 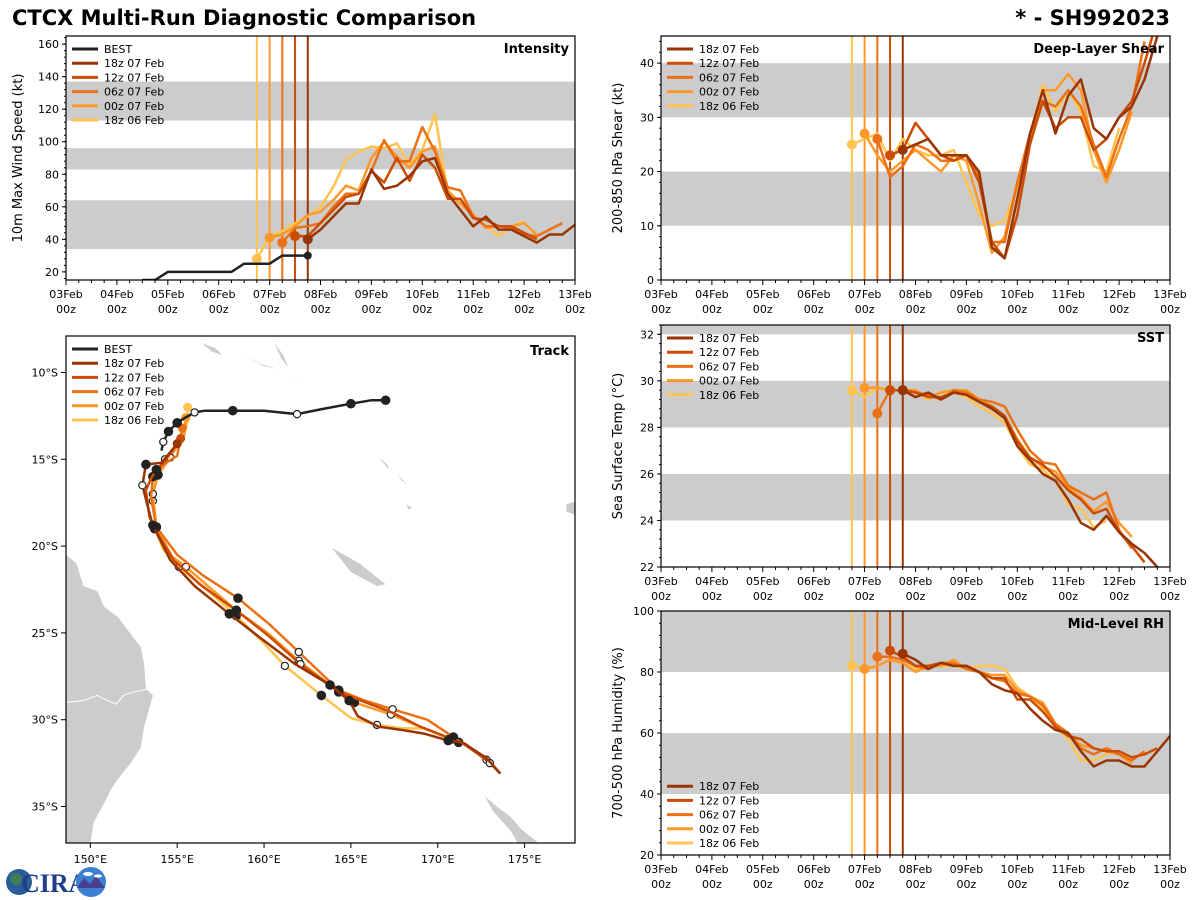 I want to click on csu-logo-icon, so click(x=91, y=882).